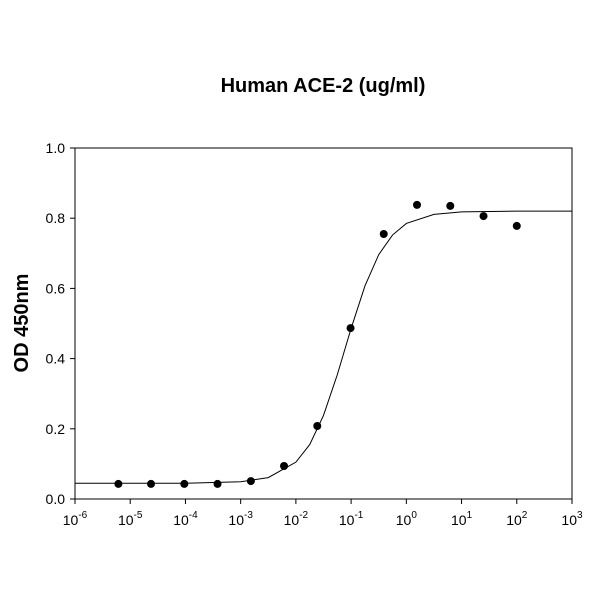  What do you see at coordinates (323, 86) in the screenshot?
I see `chart-title: Human ACE-2 (ug/ml)` at bounding box center [323, 86].